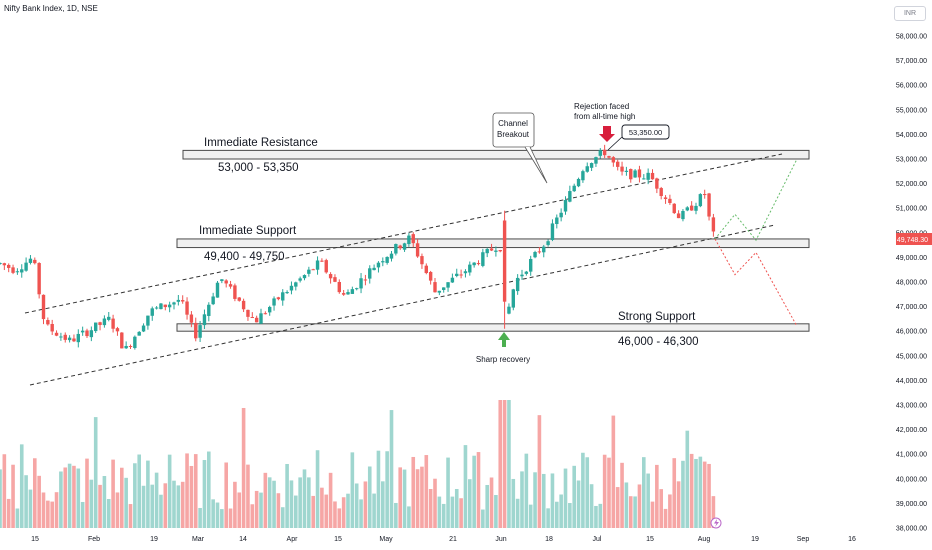 Image resolution: width=932 pixels, height=550 pixels. What do you see at coordinates (243, 539) in the screenshot?
I see `x-tick-label: 14` at bounding box center [243, 539].